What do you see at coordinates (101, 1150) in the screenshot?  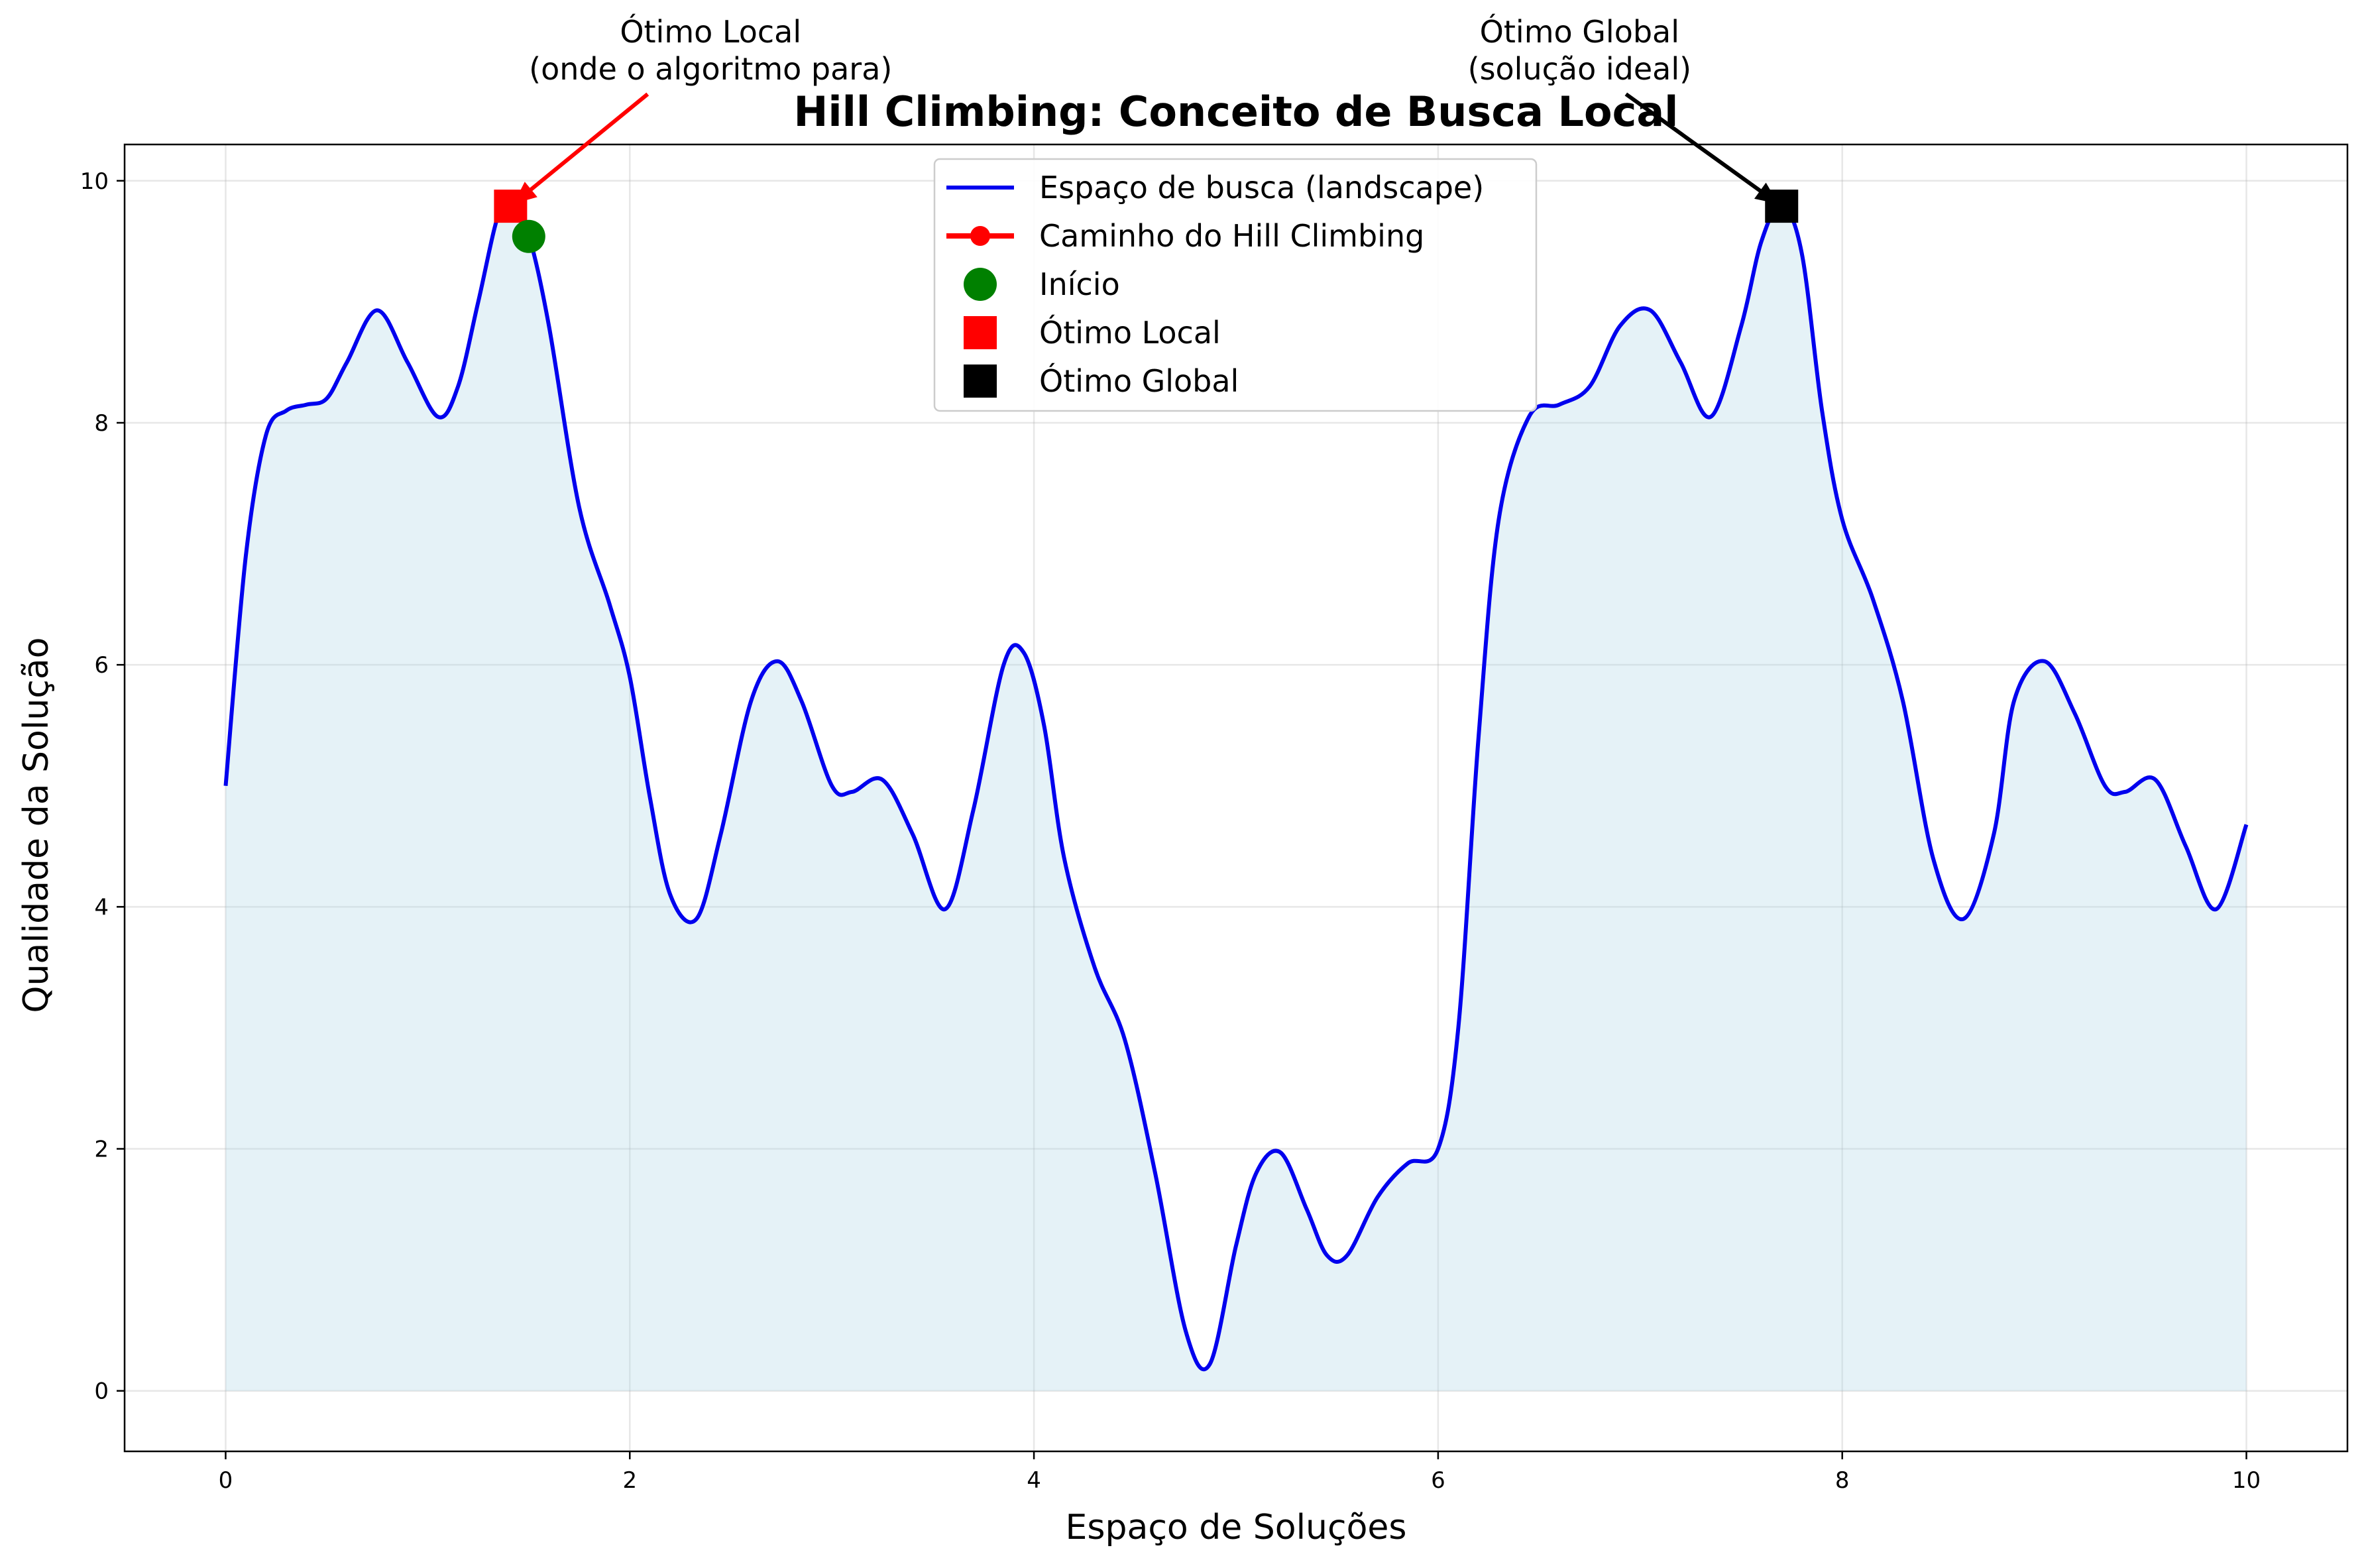 I see `y-tick-label: 2` at bounding box center [101, 1150].